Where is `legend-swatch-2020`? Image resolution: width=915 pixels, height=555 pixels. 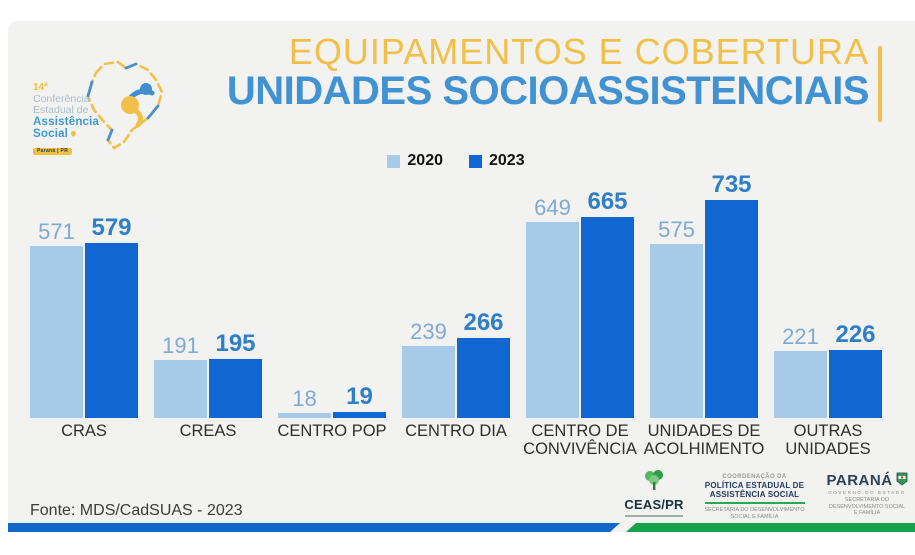
legend-swatch-2020 is located at coordinates (394, 161).